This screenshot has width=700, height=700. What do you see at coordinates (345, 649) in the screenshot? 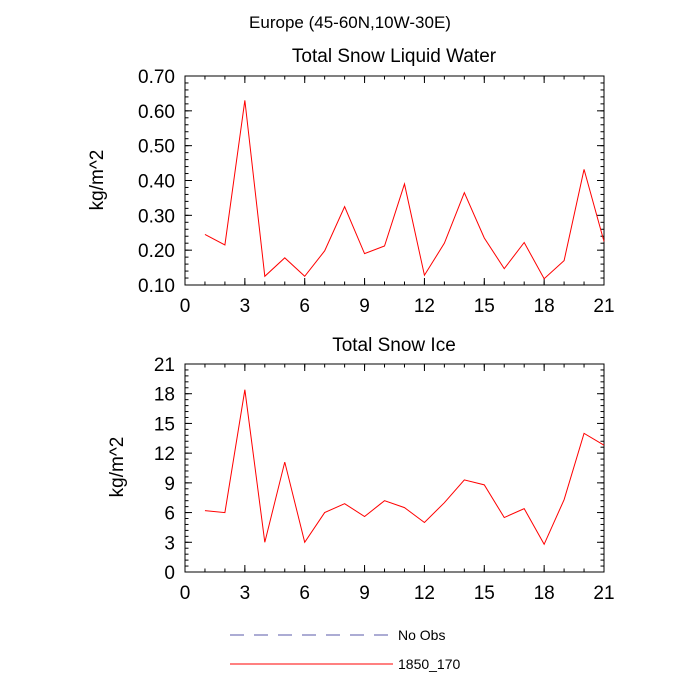
I see `legend: No Obs 1850_170` at bounding box center [345, 649].